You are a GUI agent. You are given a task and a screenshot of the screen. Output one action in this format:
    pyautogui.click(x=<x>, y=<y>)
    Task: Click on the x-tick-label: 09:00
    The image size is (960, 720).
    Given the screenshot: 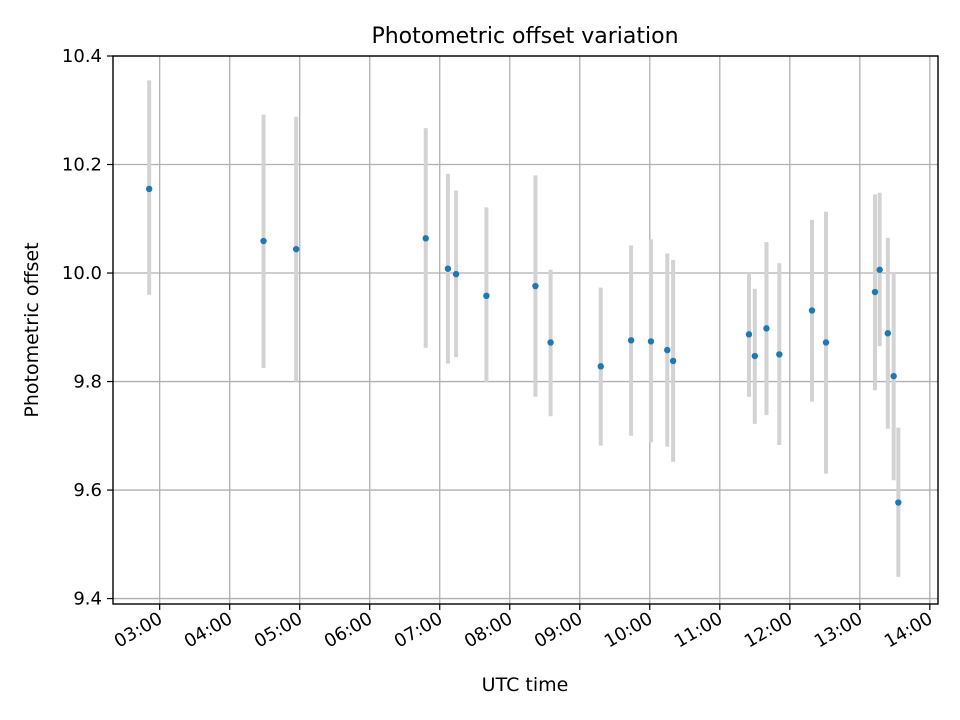 What is the action you would take?
    pyautogui.click(x=558, y=630)
    